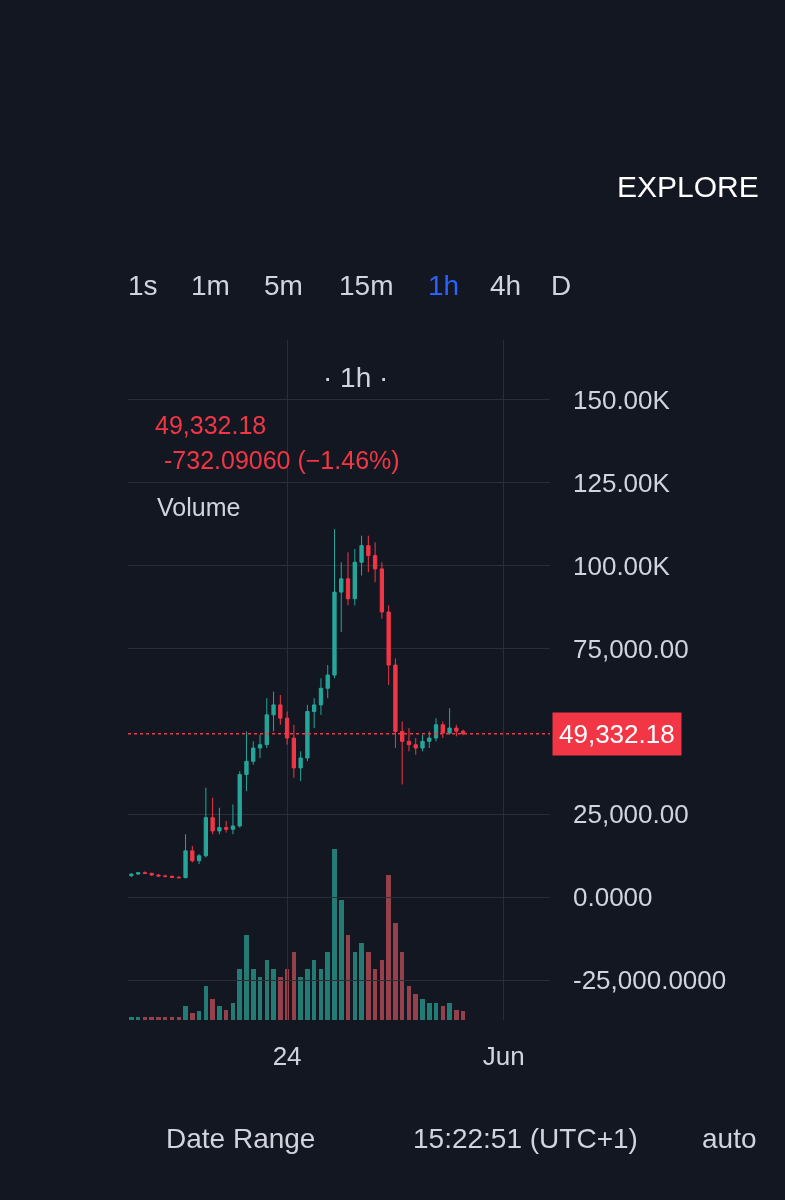  What do you see at coordinates (503, 1056) in the screenshot?
I see `x-tick-label: Jun` at bounding box center [503, 1056].